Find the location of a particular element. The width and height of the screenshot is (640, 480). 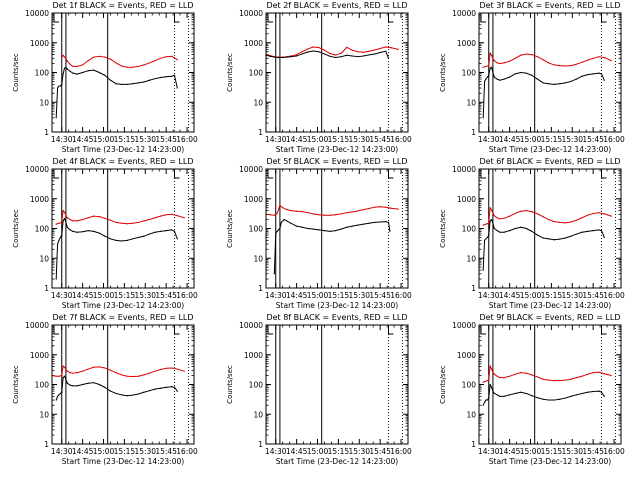

x-tick-label: 15:30 is located at coordinates (145, 451).